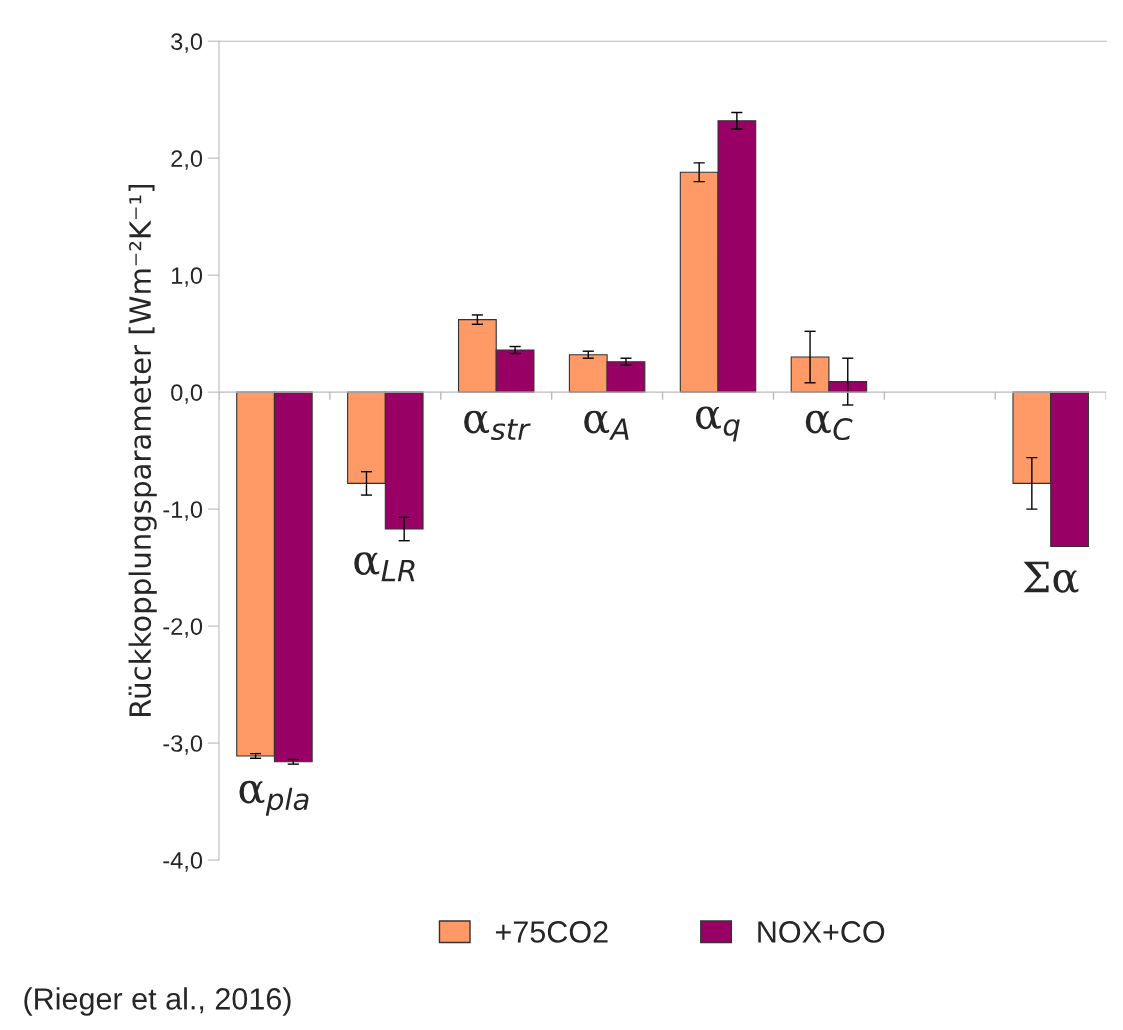 The image size is (1123, 1030). What do you see at coordinates (157, 1001) in the screenshot?
I see `text: (Rieger et al., 2016)` at bounding box center [157, 1001].